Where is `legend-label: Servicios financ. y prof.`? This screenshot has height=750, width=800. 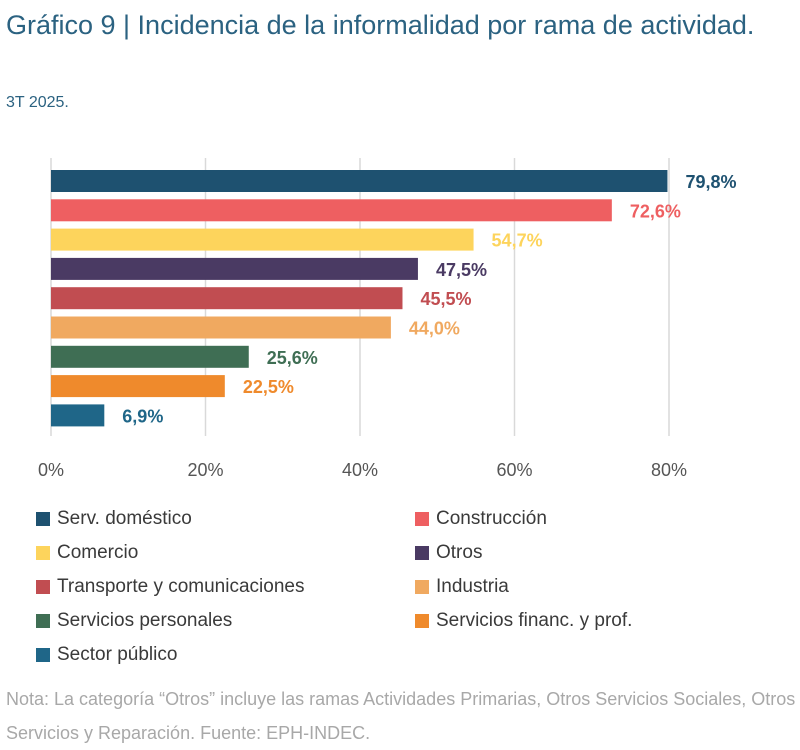 legend-label: Servicios financ. y prof. is located at coordinates (534, 620).